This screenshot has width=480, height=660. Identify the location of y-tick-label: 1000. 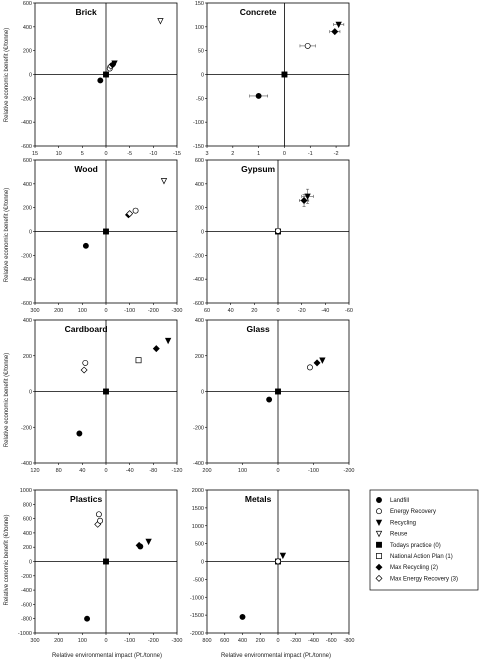
(26, 491).